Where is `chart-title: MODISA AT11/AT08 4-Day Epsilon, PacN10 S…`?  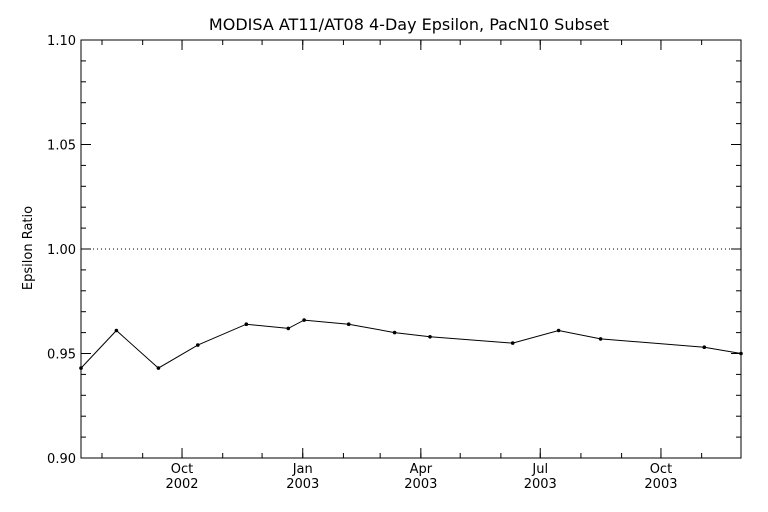
chart-title: MODISA AT11/AT08 4-Day Epsilon, PacN10 S… is located at coordinates (409, 24).